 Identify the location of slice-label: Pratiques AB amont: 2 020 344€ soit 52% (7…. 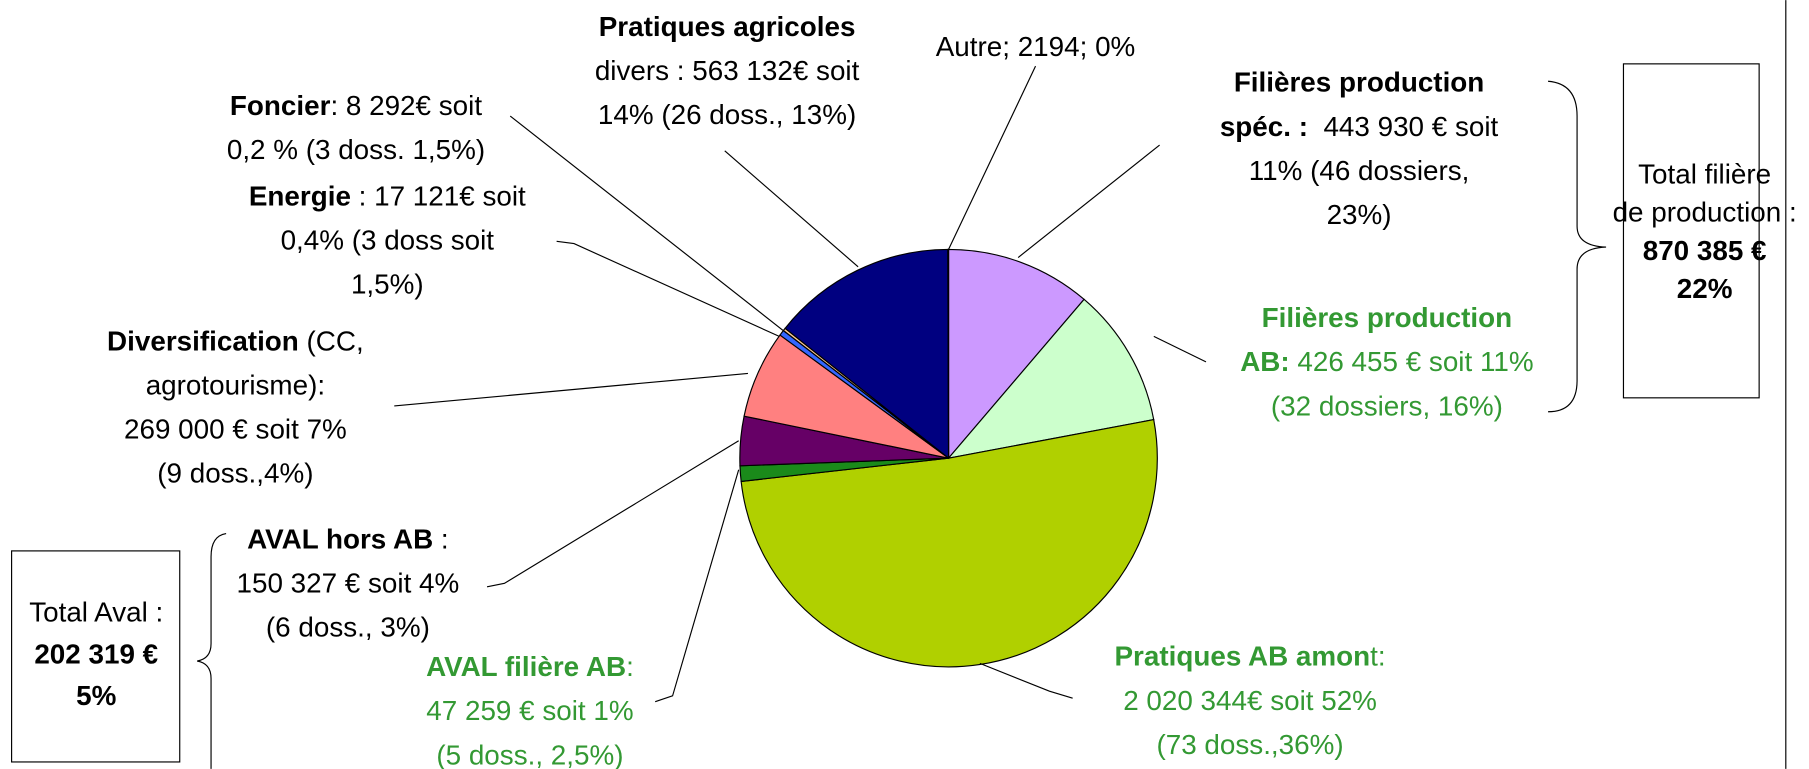
(1249, 700).